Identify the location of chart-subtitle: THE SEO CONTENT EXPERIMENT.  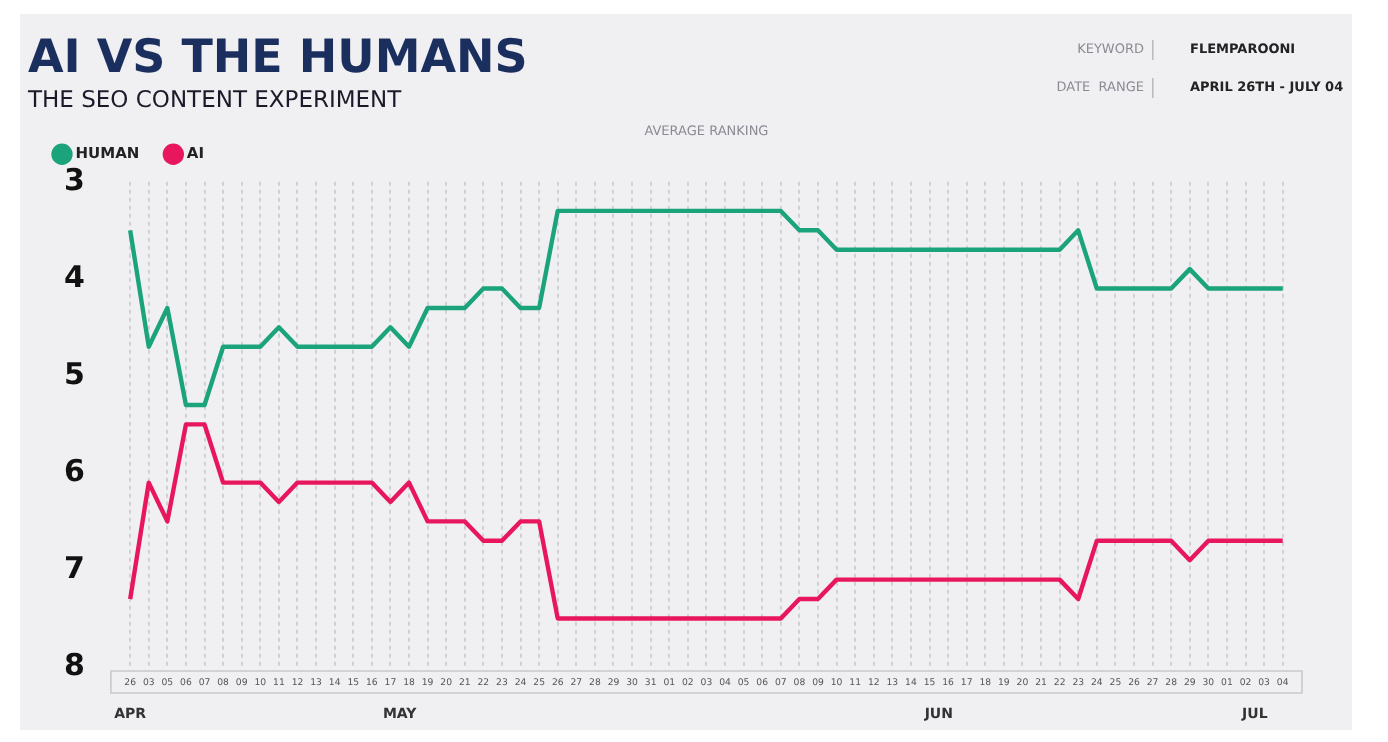
(215, 98).